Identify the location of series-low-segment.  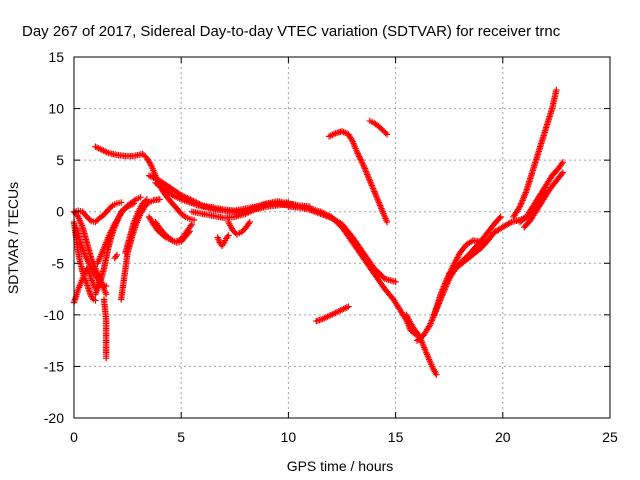
(332, 314).